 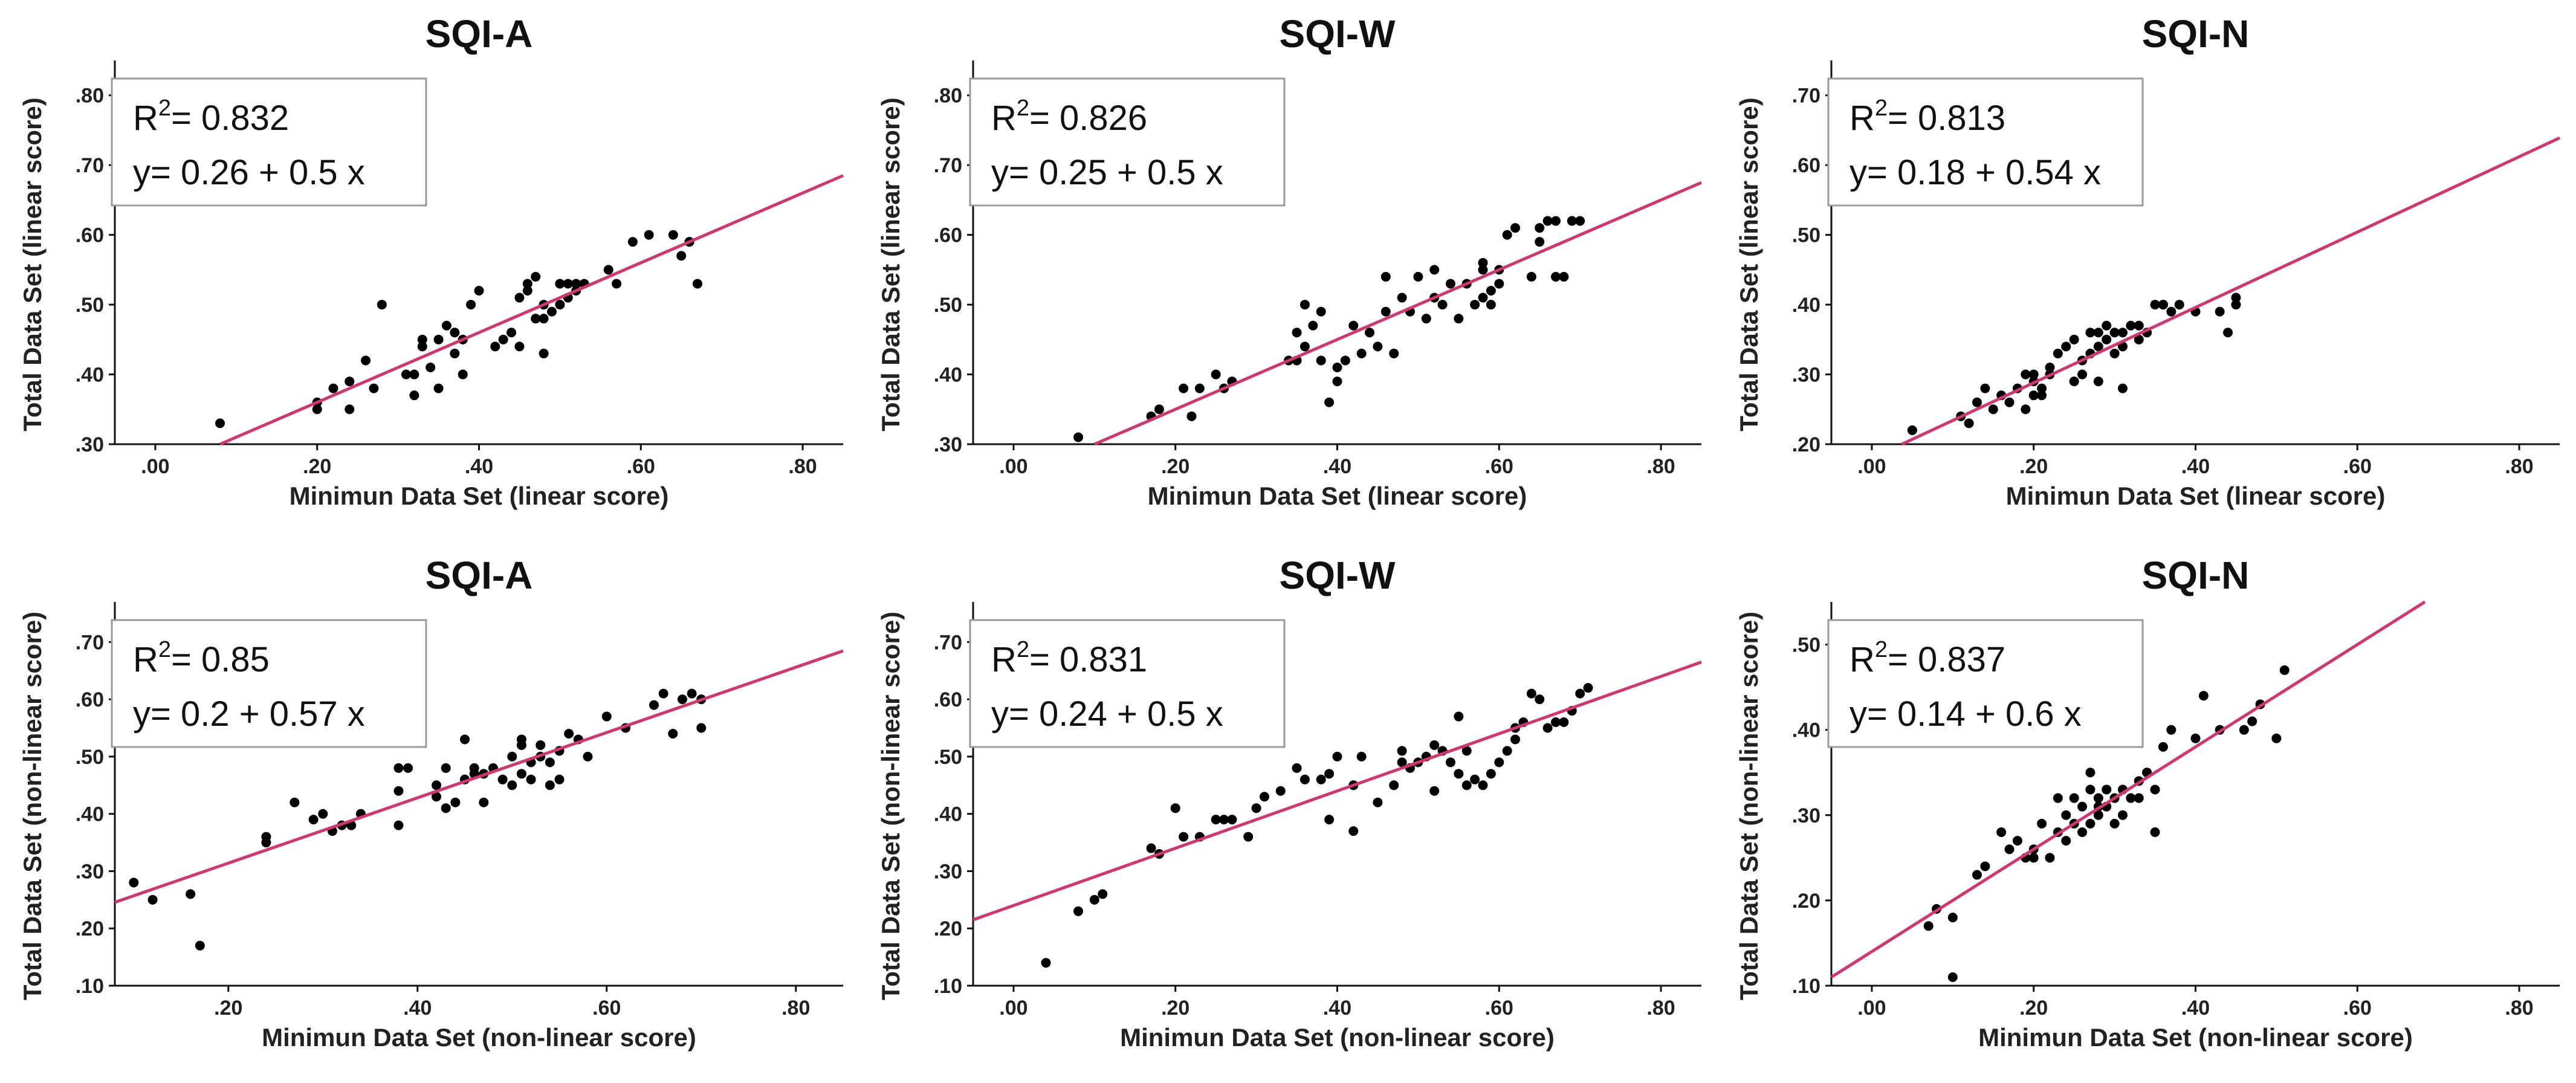 What do you see at coordinates (1069, 117) in the screenshot?
I see `r-squared-text: R2= 0.826` at bounding box center [1069, 117].